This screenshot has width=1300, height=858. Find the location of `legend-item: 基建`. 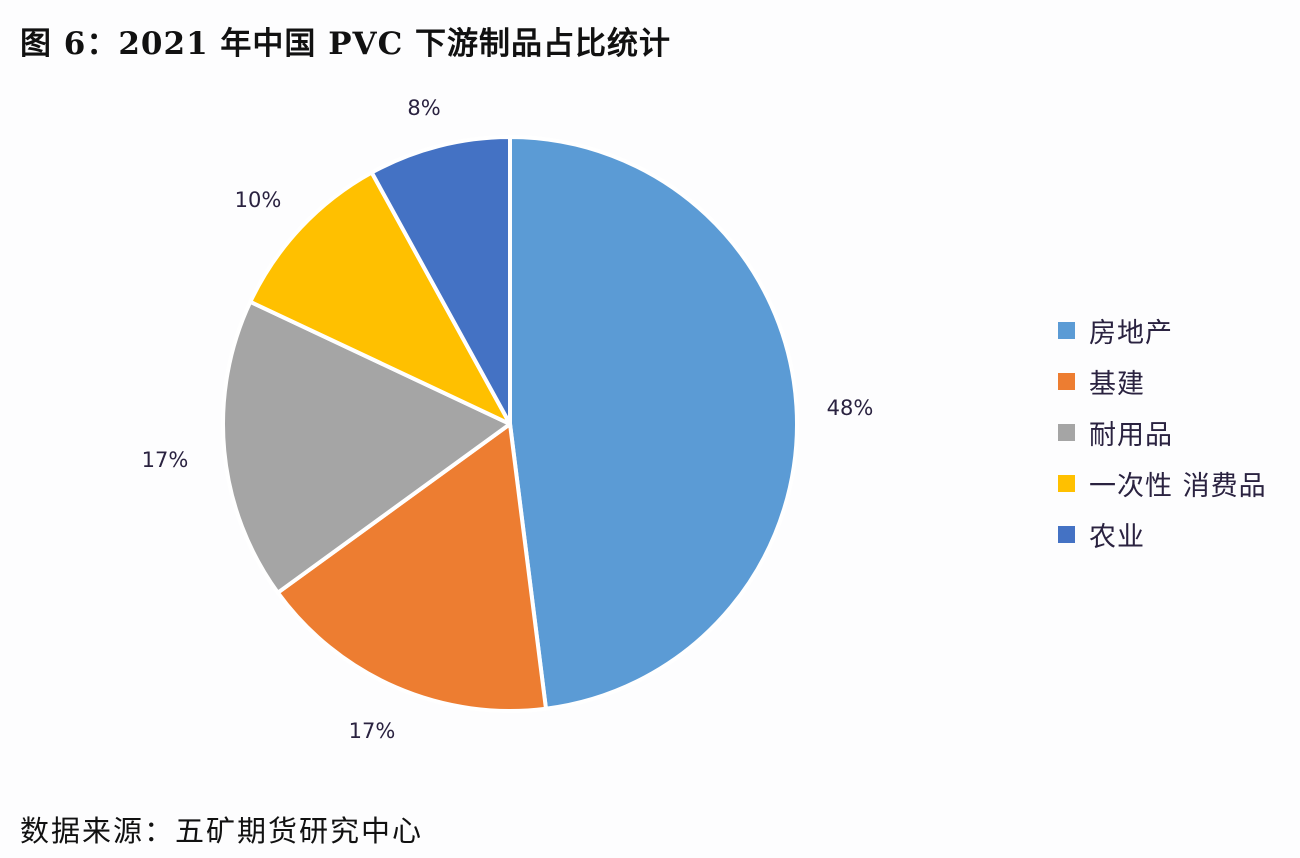

legend-item: 基建 is located at coordinates (1162, 381).